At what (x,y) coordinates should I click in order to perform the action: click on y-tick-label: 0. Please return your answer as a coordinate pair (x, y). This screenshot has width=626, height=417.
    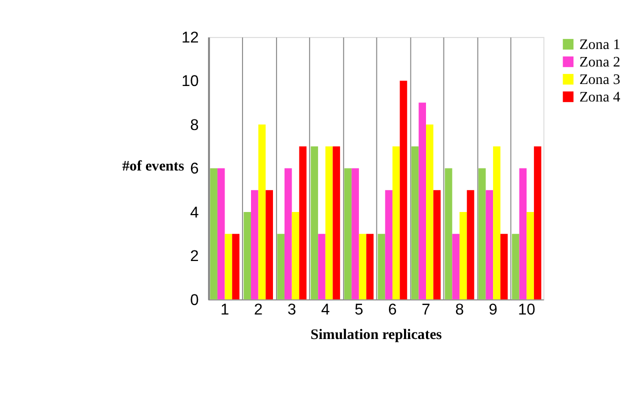
    Looking at the image, I should click on (195, 300).